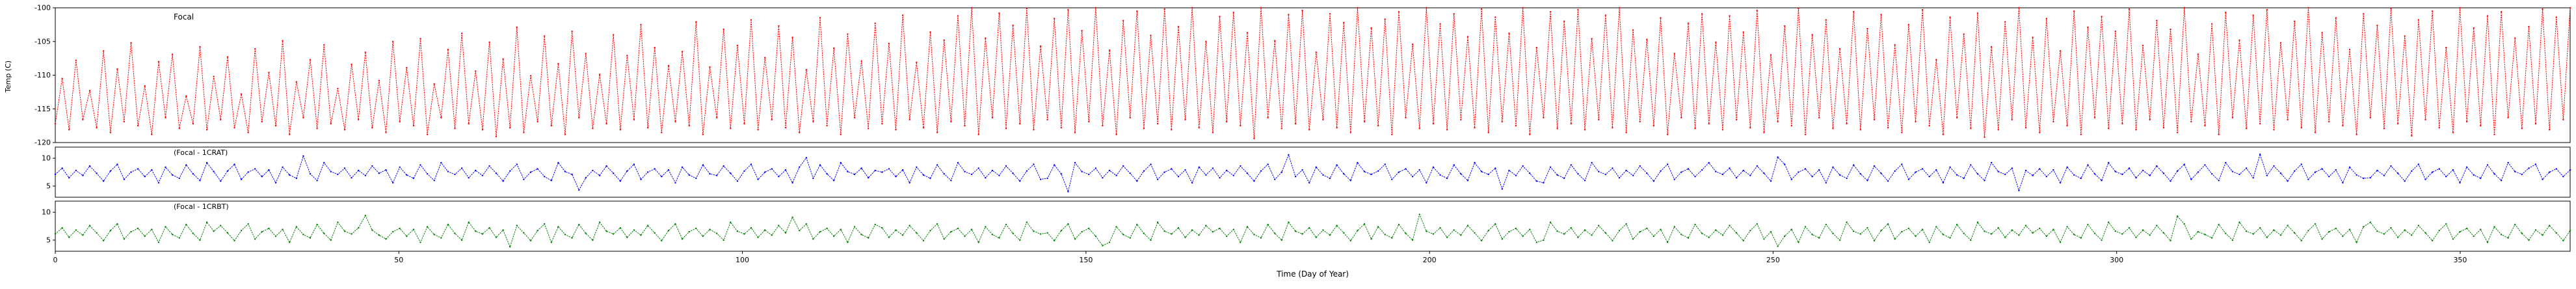  I want to click on panel-title: (Focal - 1CRAT), so click(201, 152).